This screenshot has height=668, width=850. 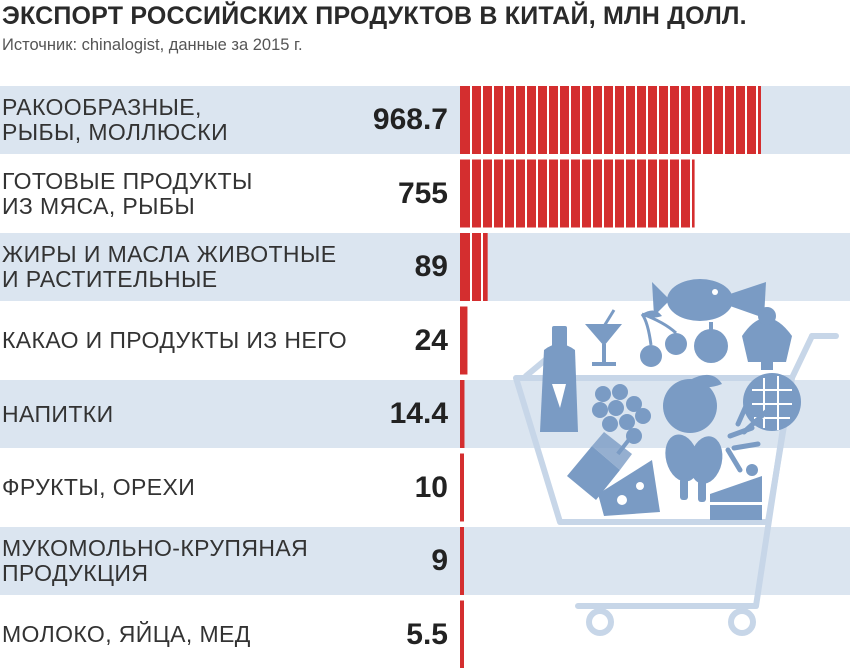 What do you see at coordinates (410, 119) in the screenshot?
I see `value-label: 968.7` at bounding box center [410, 119].